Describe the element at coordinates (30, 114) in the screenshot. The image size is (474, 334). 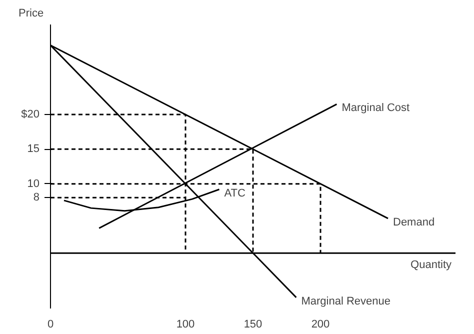
I see `y-tick-label: $20` at that location.